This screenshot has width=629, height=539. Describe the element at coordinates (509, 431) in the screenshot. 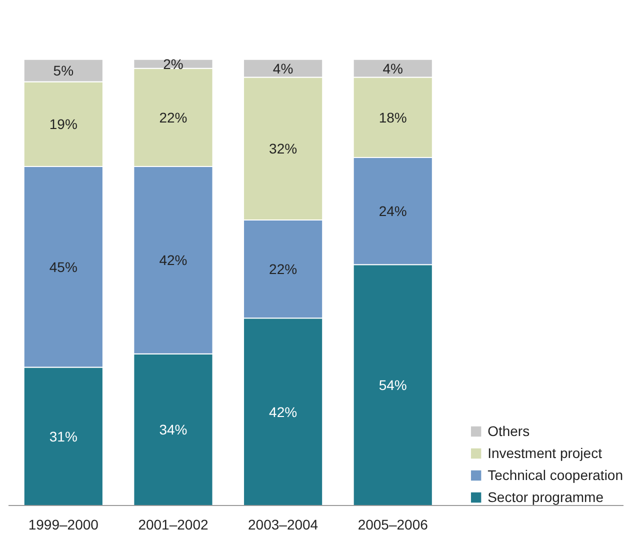

I see `legend-label: Others` at that location.